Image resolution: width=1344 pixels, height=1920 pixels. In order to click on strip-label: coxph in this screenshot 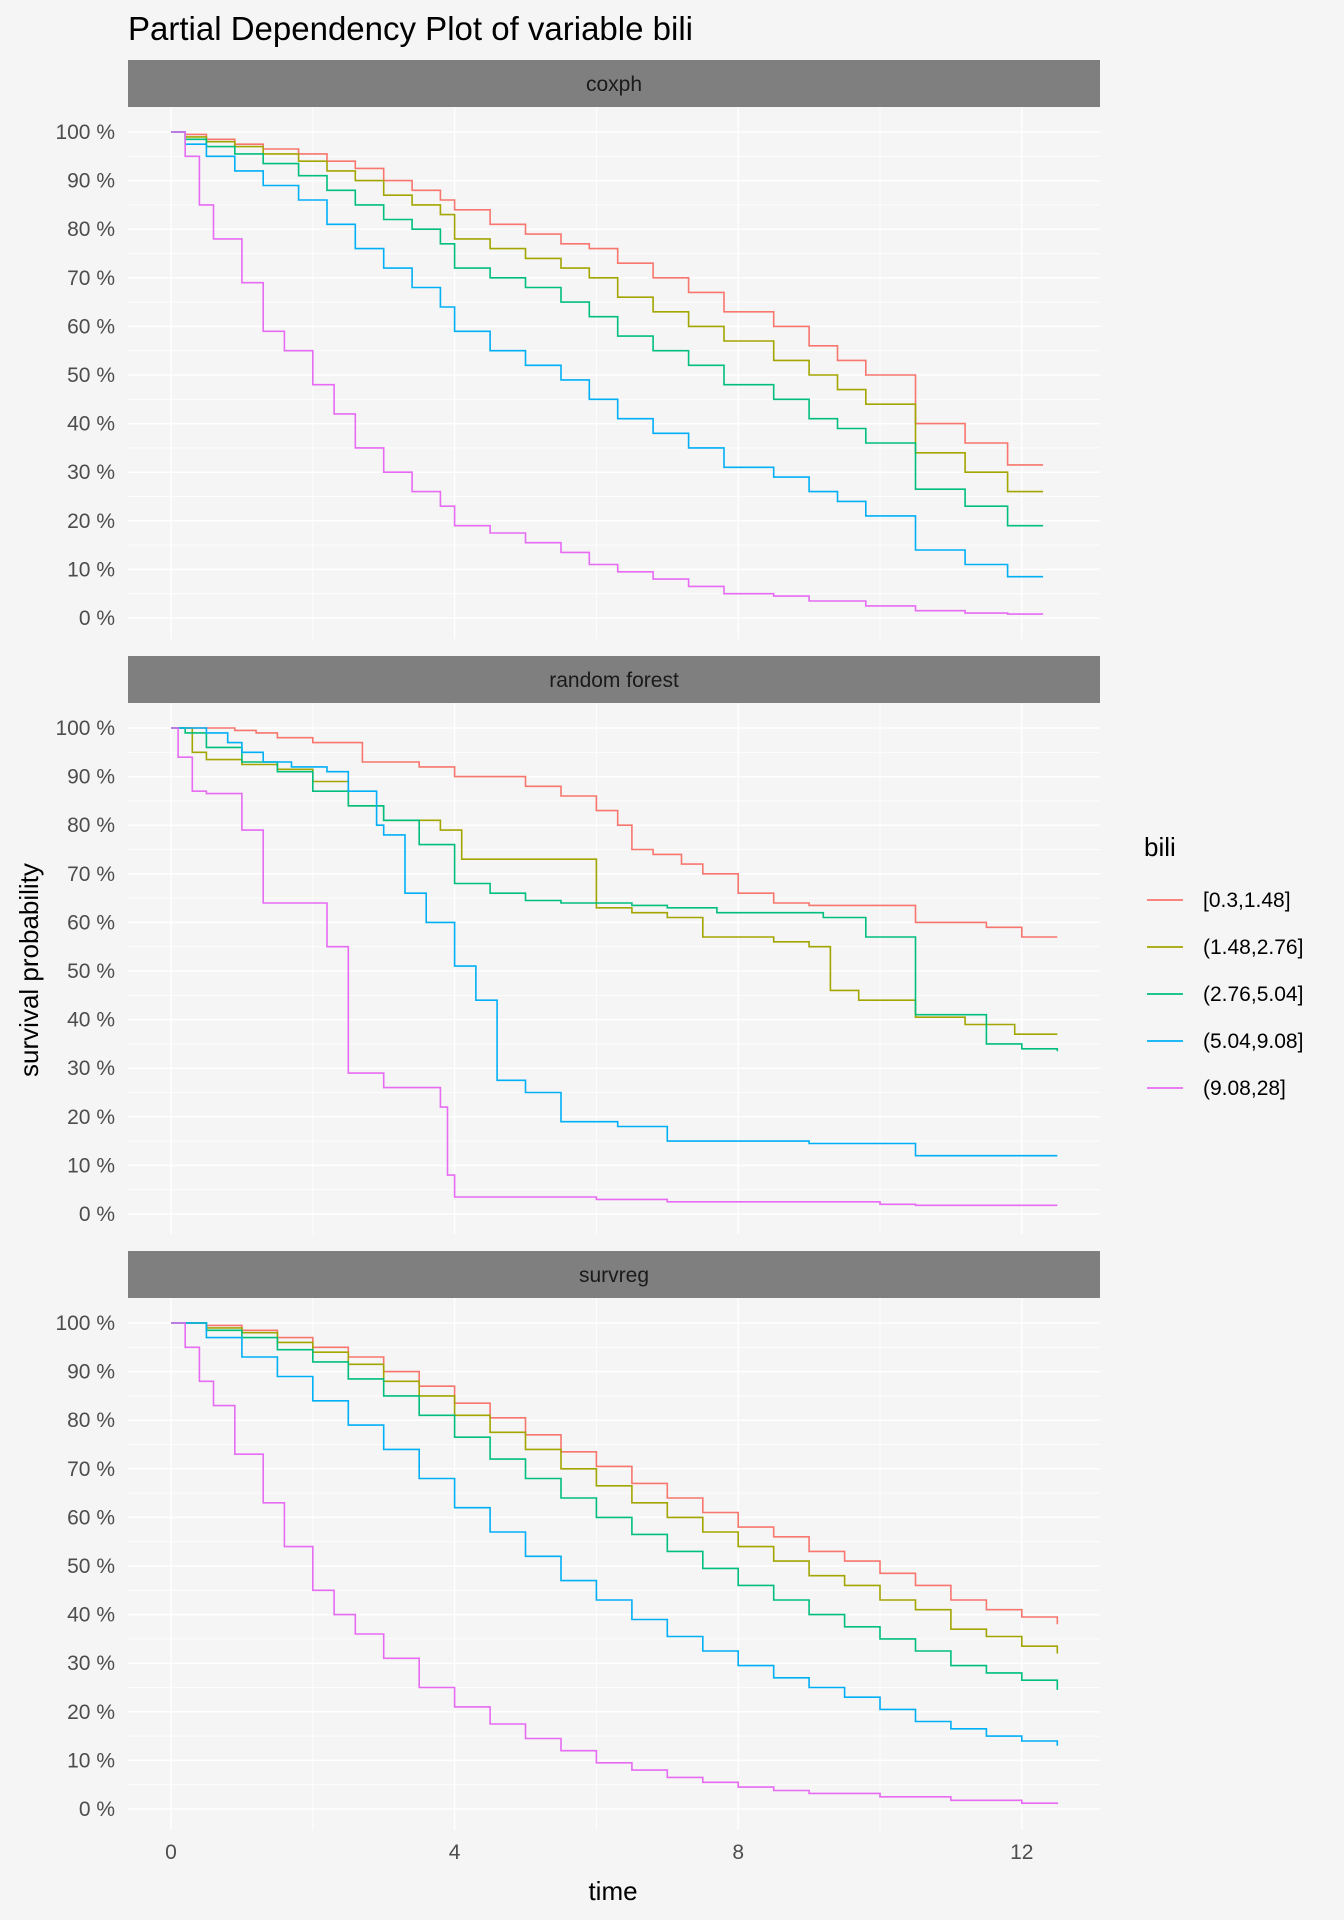, I will do `click(614, 84)`.